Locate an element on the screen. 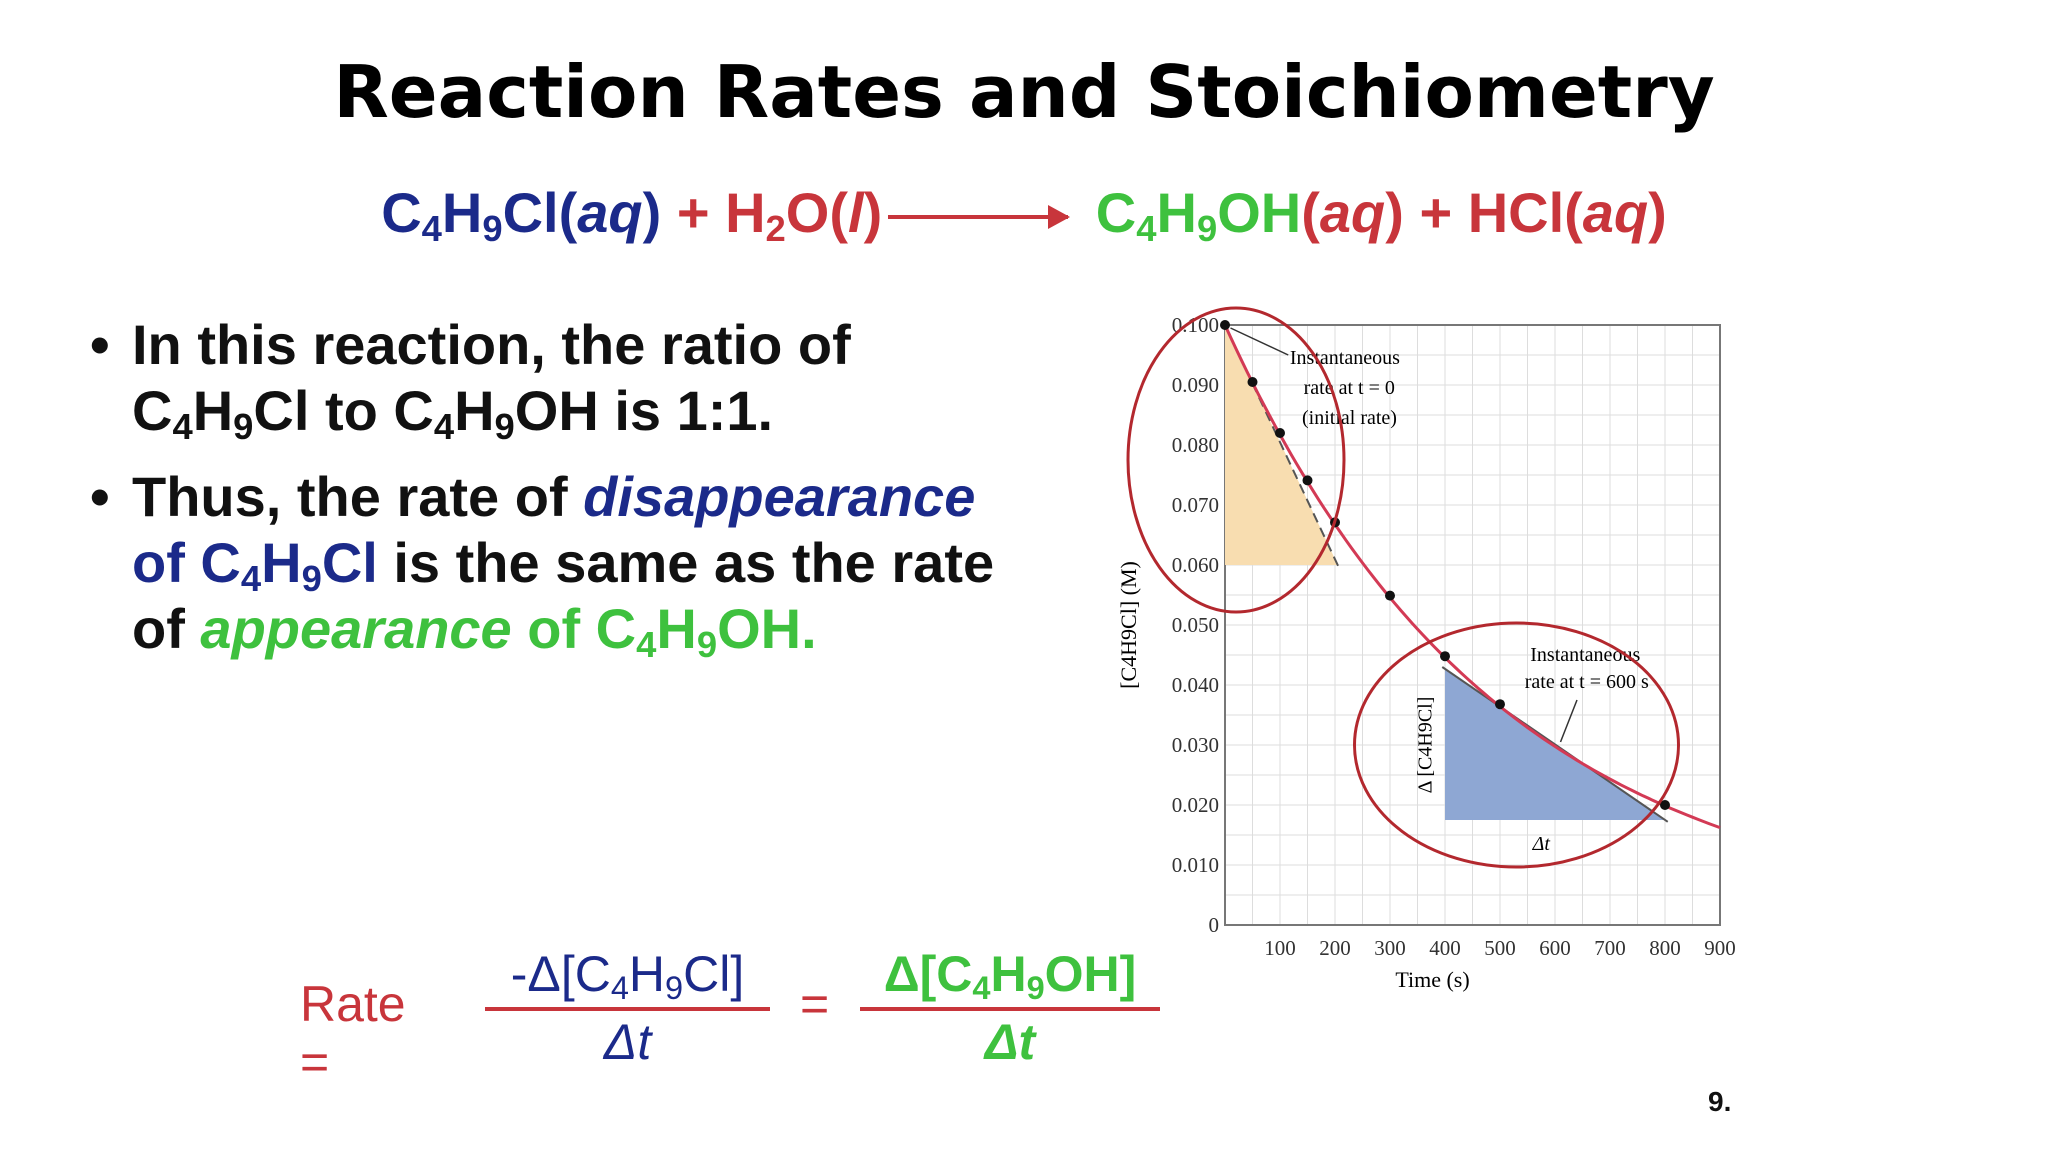 Image resolution: width=2048 pixels, height=1152 pixels. annotation-initial-line1: Instantaneous is located at coordinates (1345, 358).